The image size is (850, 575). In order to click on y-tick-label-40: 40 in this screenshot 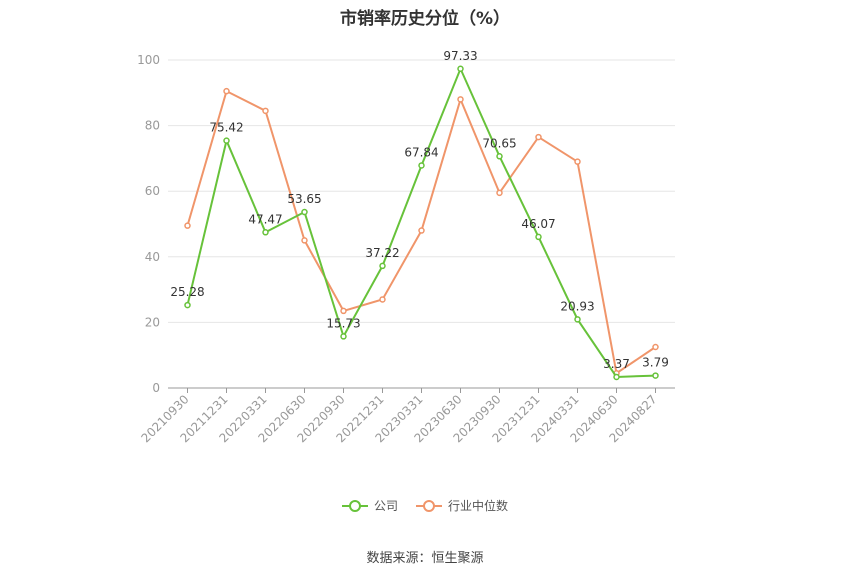, I will do `click(152, 257)`.